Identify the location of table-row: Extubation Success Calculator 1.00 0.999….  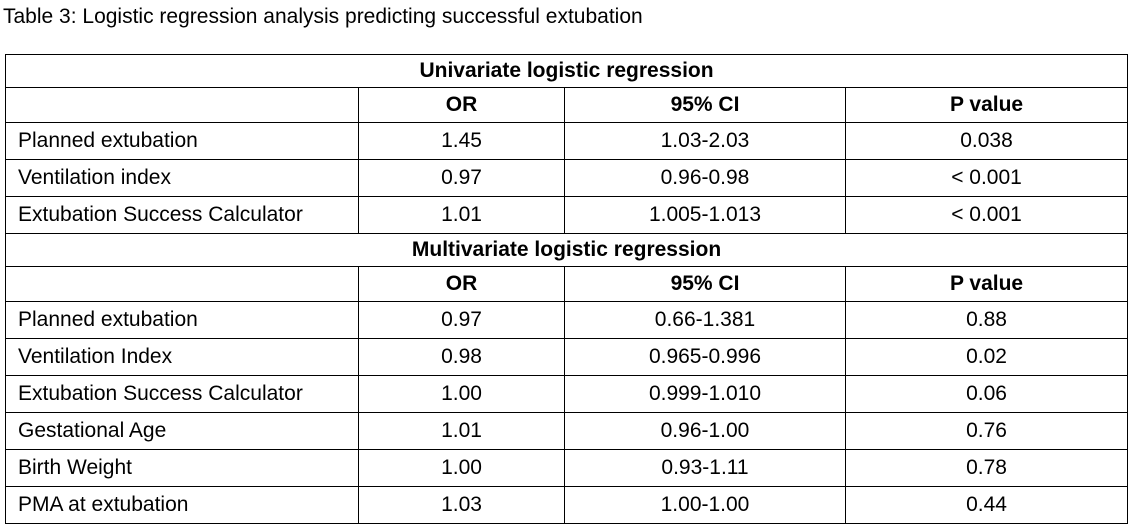
(567, 394).